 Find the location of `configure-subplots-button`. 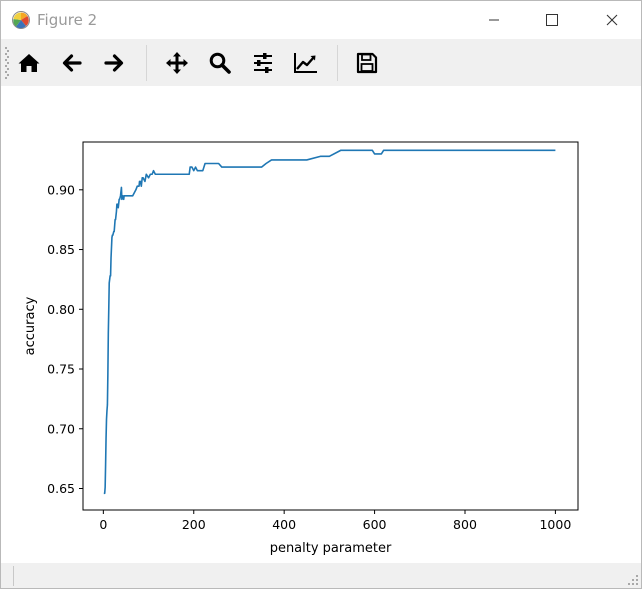

configure-subplots-button is located at coordinates (263, 63).